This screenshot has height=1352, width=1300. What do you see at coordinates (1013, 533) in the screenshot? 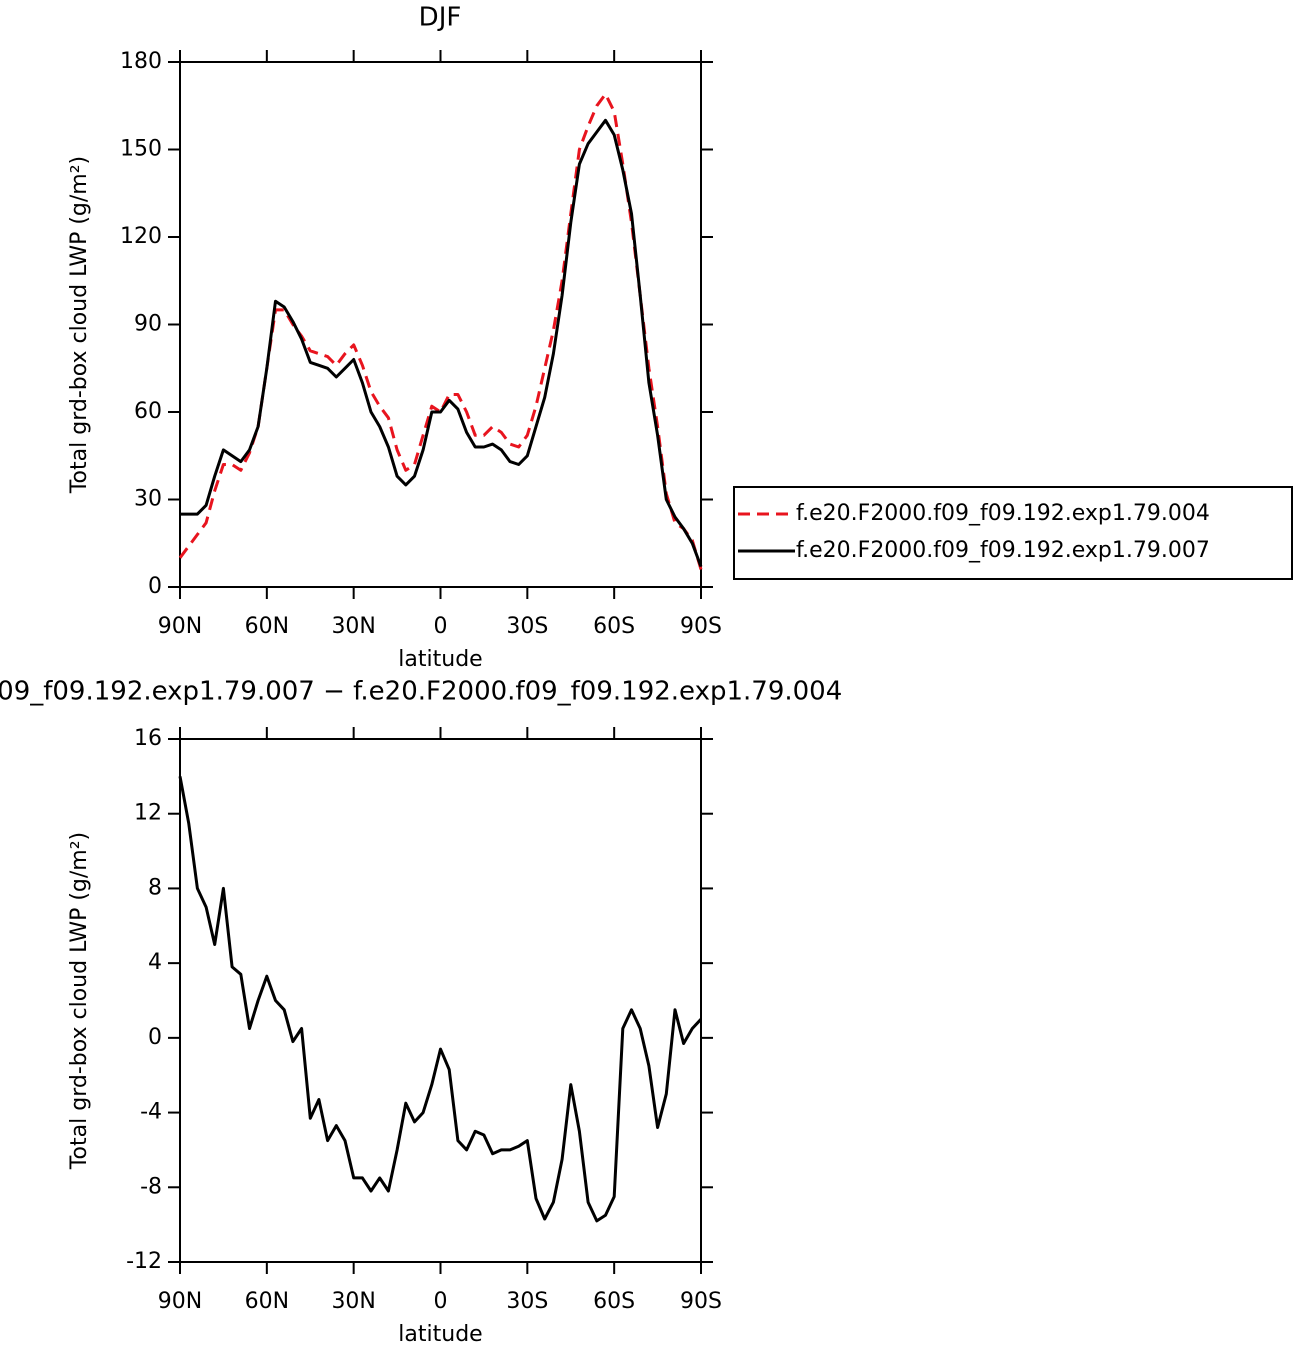
I see `legend-box` at bounding box center [1013, 533].